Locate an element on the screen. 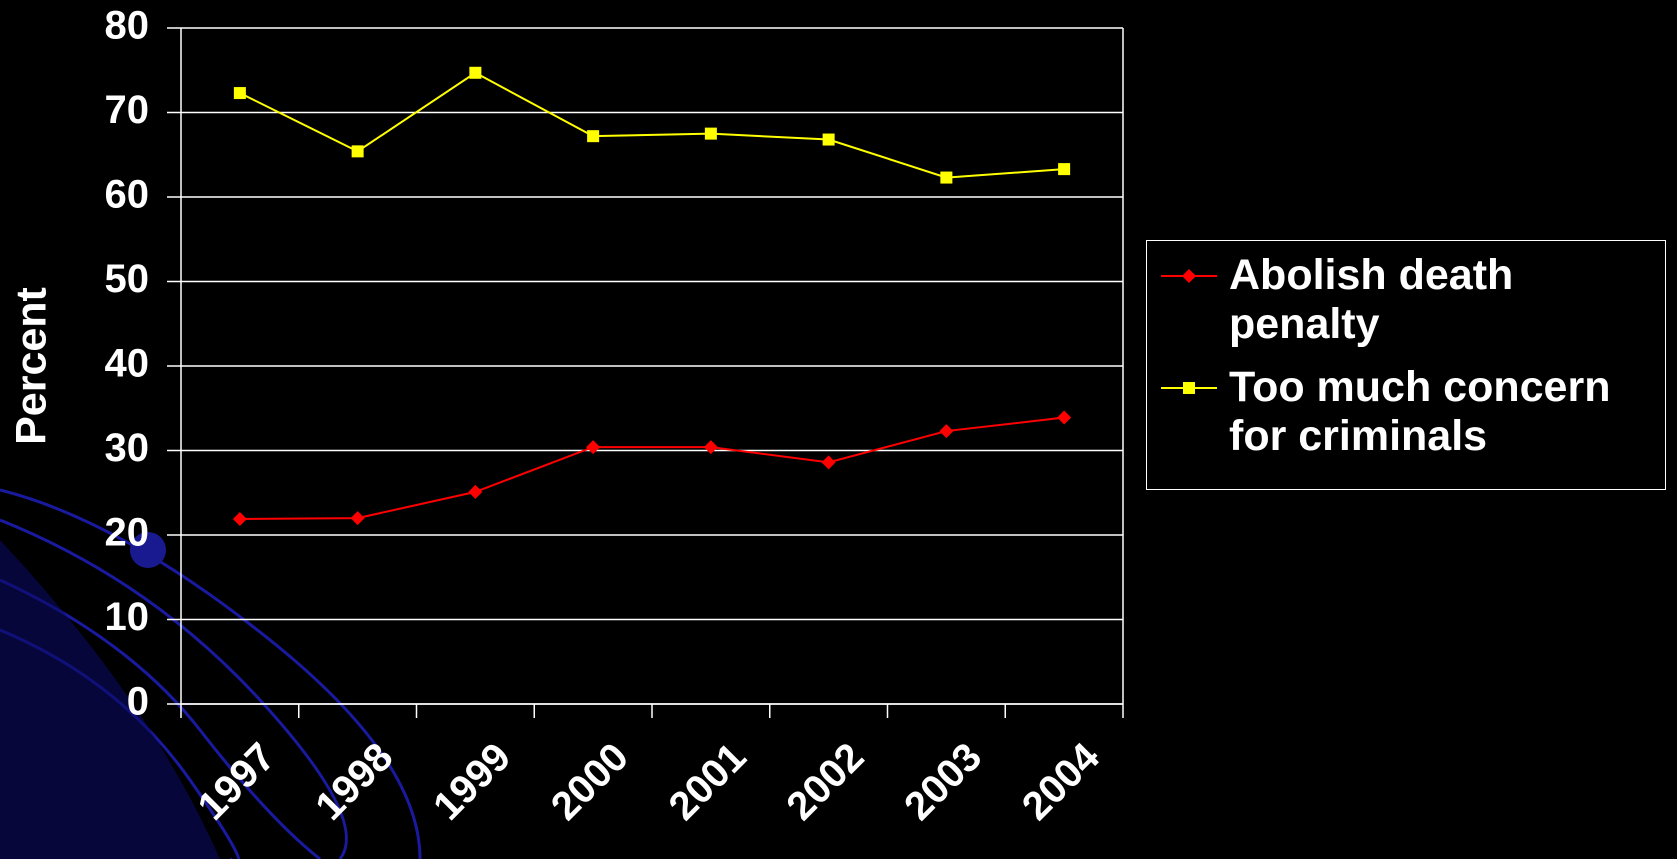 This screenshot has width=1677, height=859. x-tick-label: 2000 is located at coordinates (590, 782).